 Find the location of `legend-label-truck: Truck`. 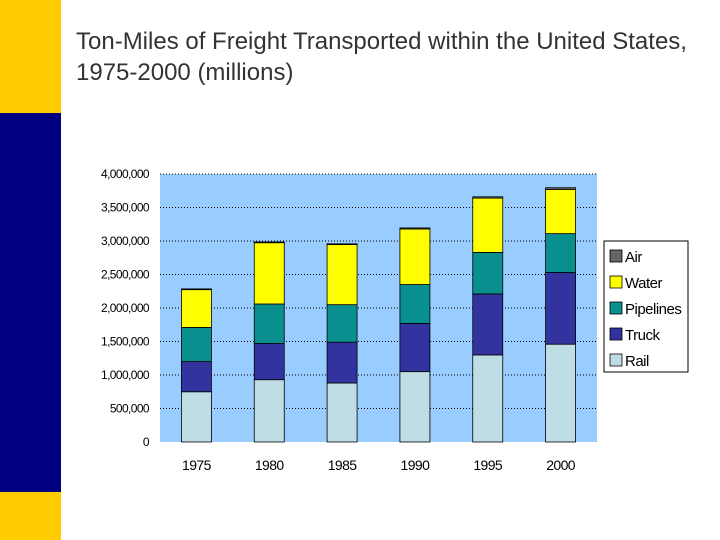

legend-label-truck: Truck is located at coordinates (642, 335).